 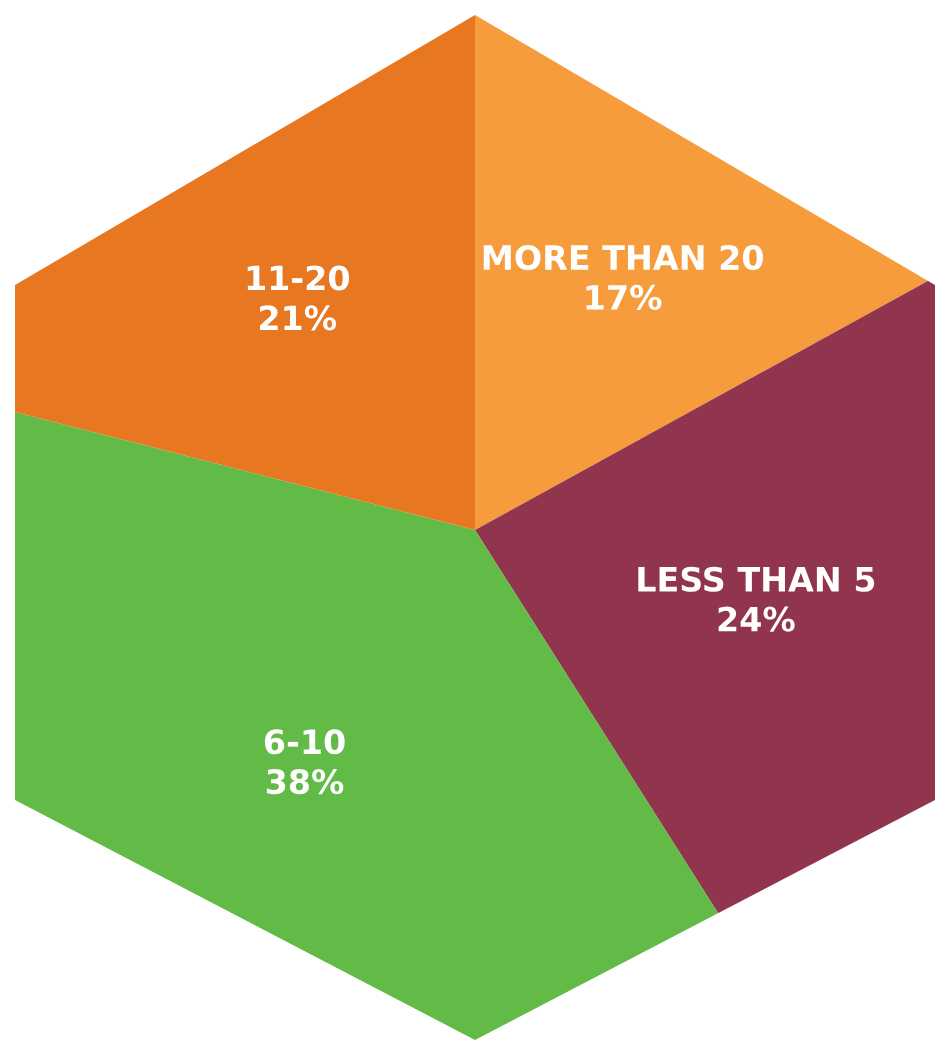 What do you see at coordinates (305, 782) in the screenshot?
I see `data-label: 38%` at bounding box center [305, 782].